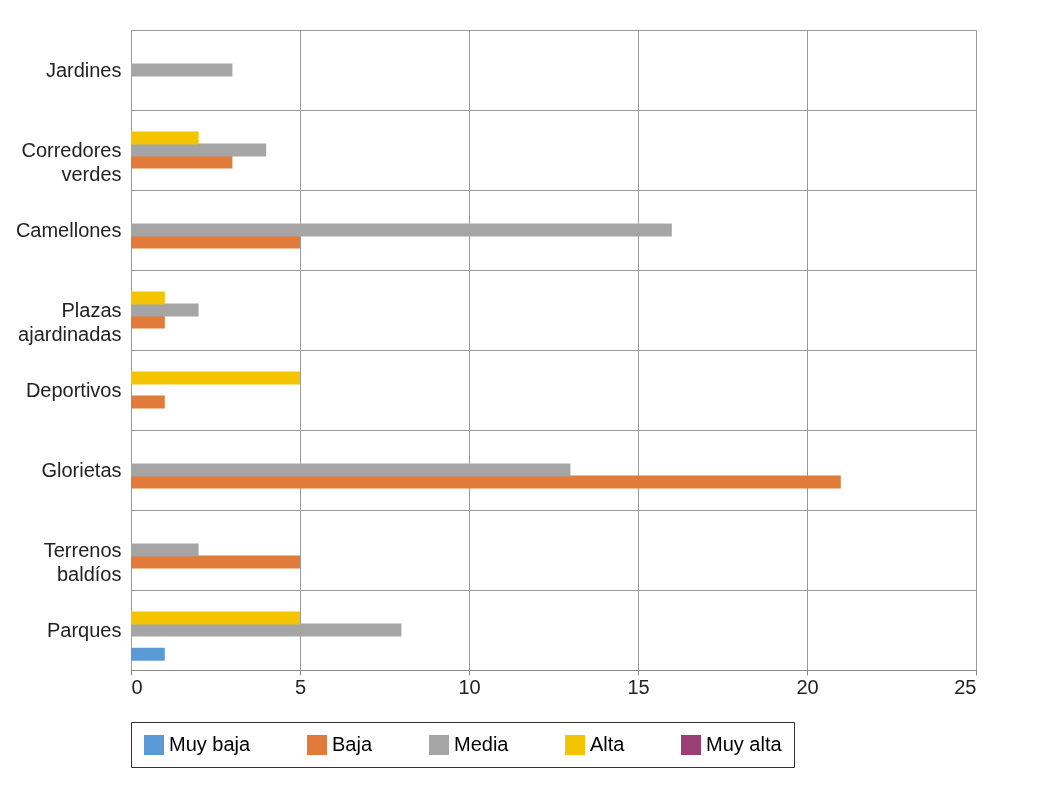 This screenshot has height=812, width=1059. What do you see at coordinates (84, 629) in the screenshot?
I see `y-tick-label: Parques` at bounding box center [84, 629].